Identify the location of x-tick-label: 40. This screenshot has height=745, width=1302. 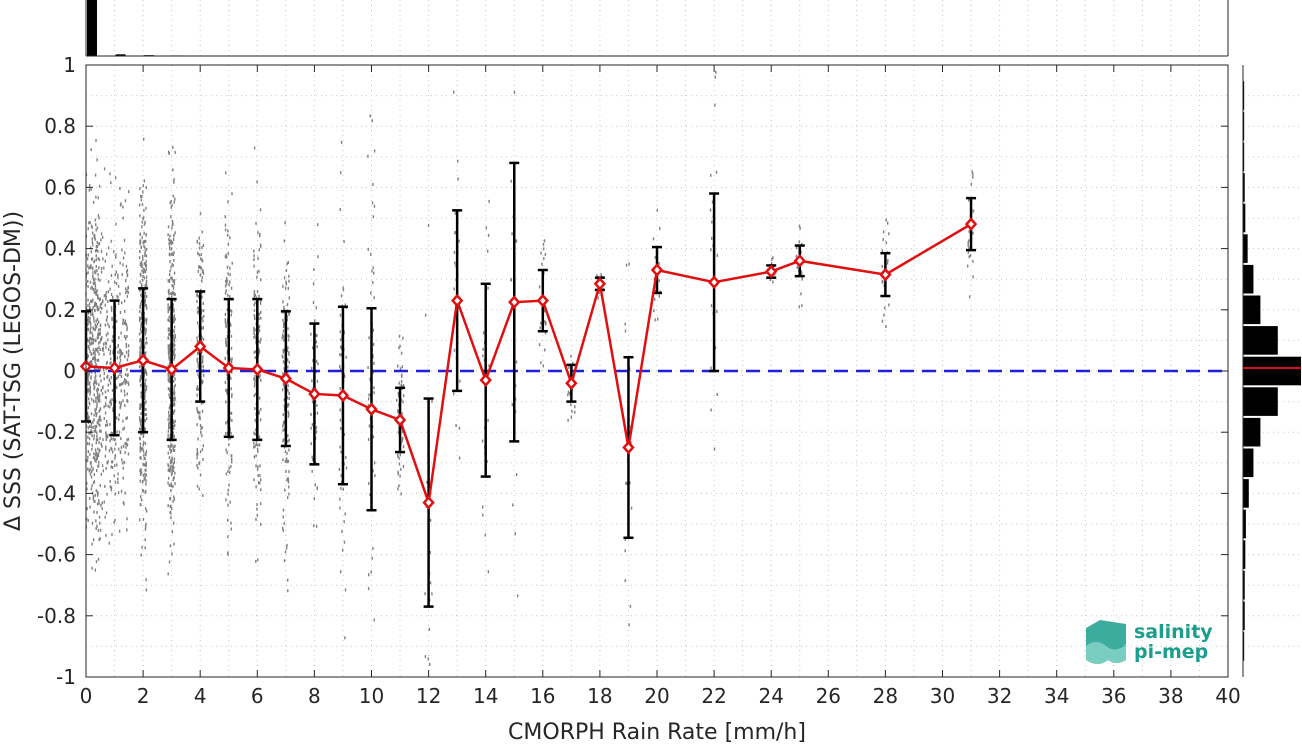
(1227, 696).